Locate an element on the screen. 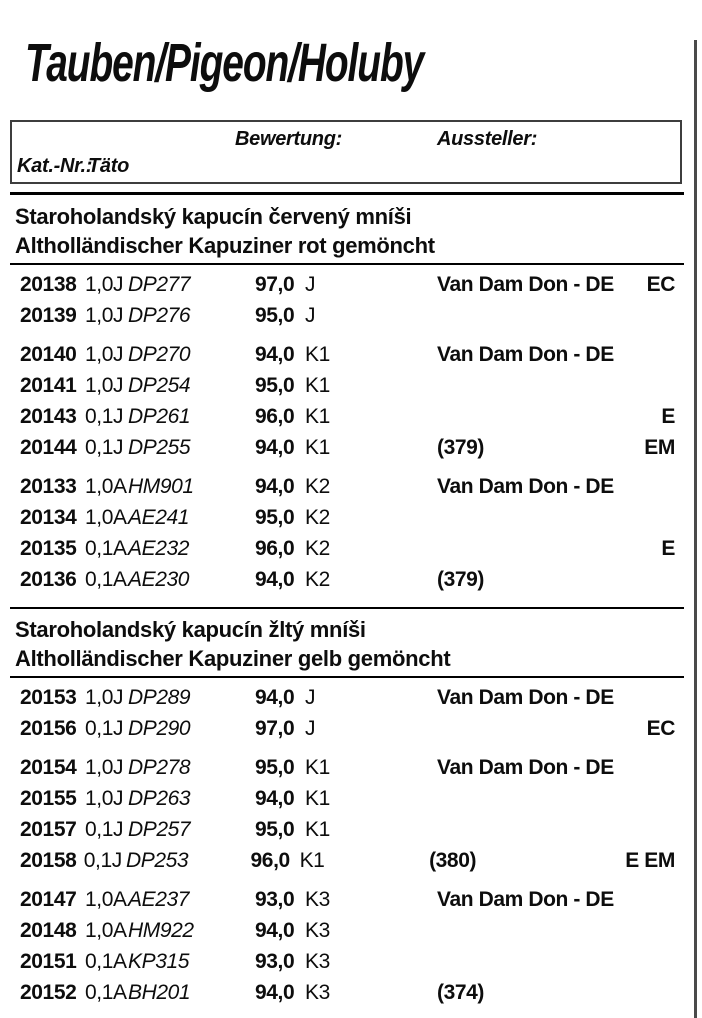 This screenshot has height=1018, width=702. table-row: 20155 1,0J DP263 94,0 K1 is located at coordinates (347, 798).